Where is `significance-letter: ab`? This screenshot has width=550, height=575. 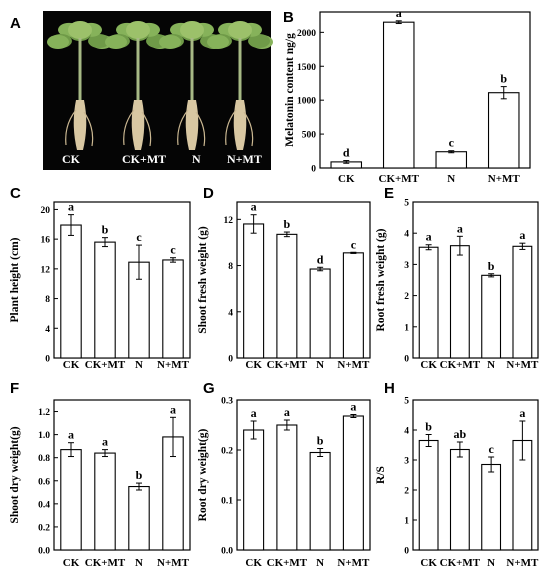
significance-letter: ab is located at coordinates (460, 434).